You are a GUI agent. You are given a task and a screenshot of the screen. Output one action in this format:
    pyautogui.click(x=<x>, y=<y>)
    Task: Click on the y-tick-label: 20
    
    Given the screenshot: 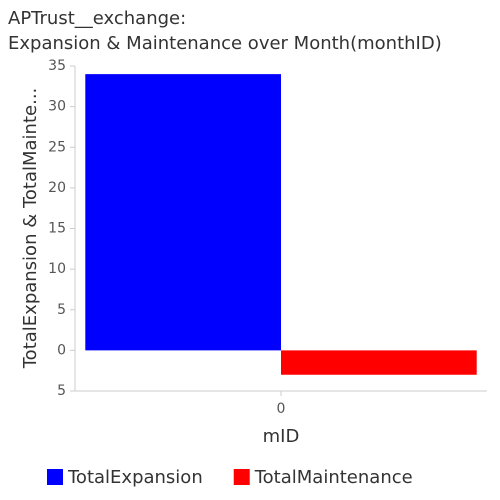 What is the action you would take?
    pyautogui.click(x=57, y=188)
    